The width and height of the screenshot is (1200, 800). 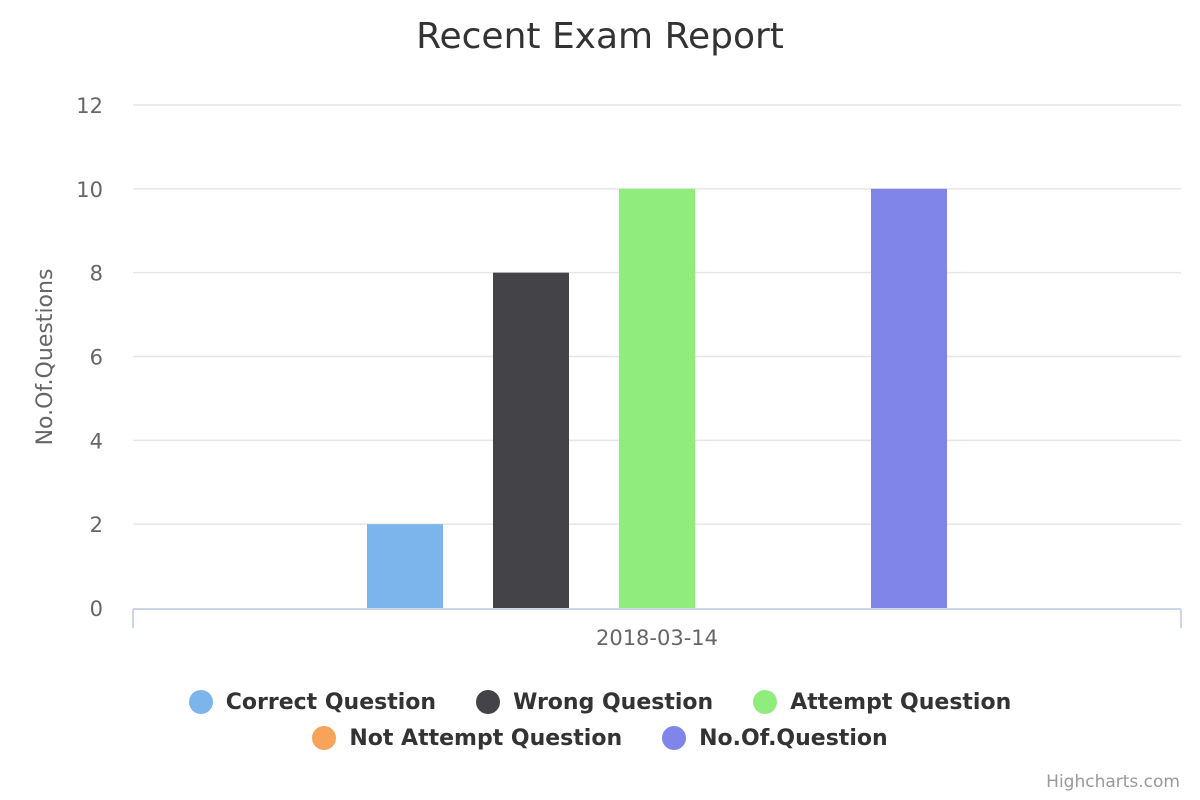 What do you see at coordinates (613, 702) in the screenshot?
I see `legend-label: Wrong Question` at bounding box center [613, 702].